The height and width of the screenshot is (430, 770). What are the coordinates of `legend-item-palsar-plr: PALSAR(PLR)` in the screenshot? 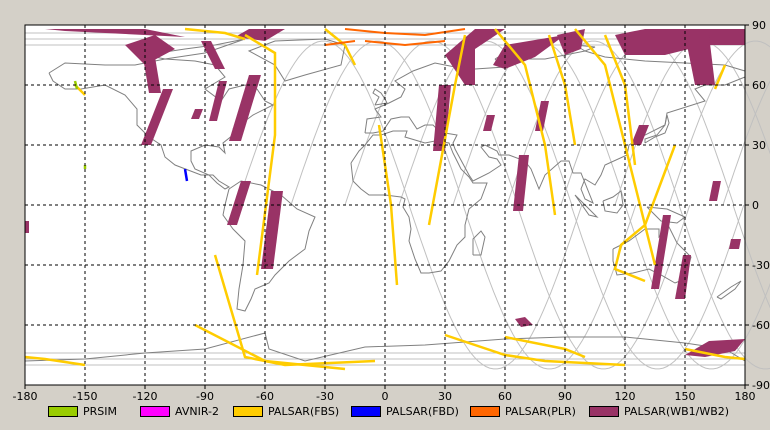 It's located at (523, 411).